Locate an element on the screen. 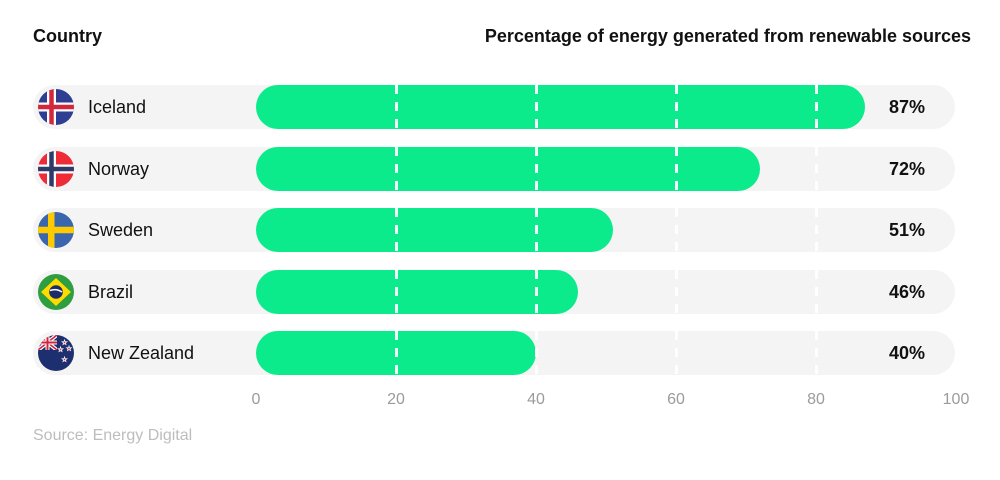 This screenshot has height=480, width=1000. x-axis-tick: 80 is located at coordinates (816, 399).